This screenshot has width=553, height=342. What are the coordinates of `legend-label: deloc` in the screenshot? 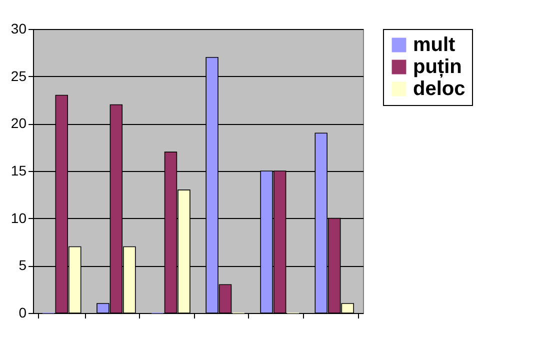 It's located at (439, 89).